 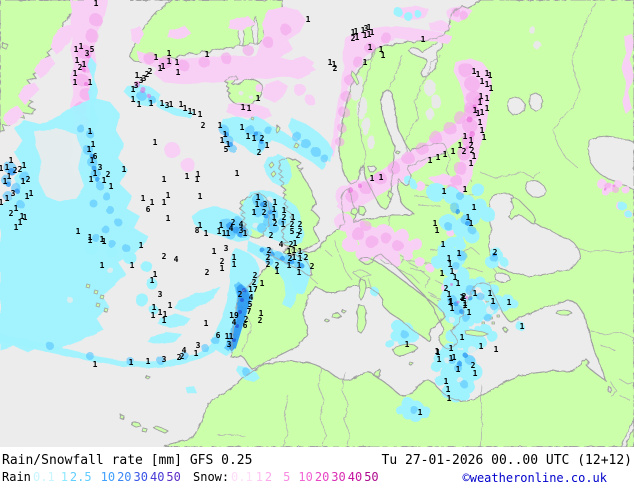 I want to click on legend-value: 2, so click(x=268, y=477).